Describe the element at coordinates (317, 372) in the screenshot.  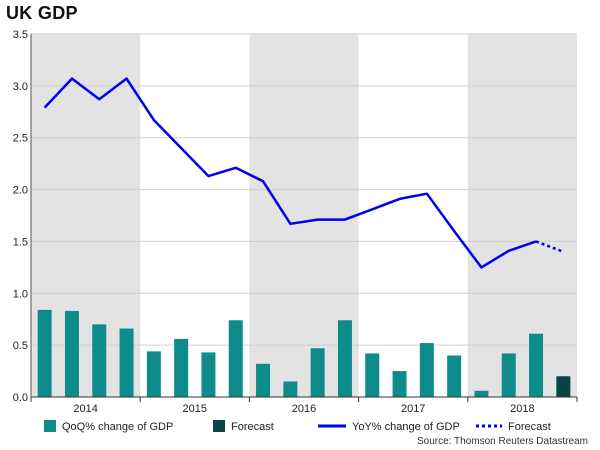
I see `qoq-bar-2016-Q3` at that location.